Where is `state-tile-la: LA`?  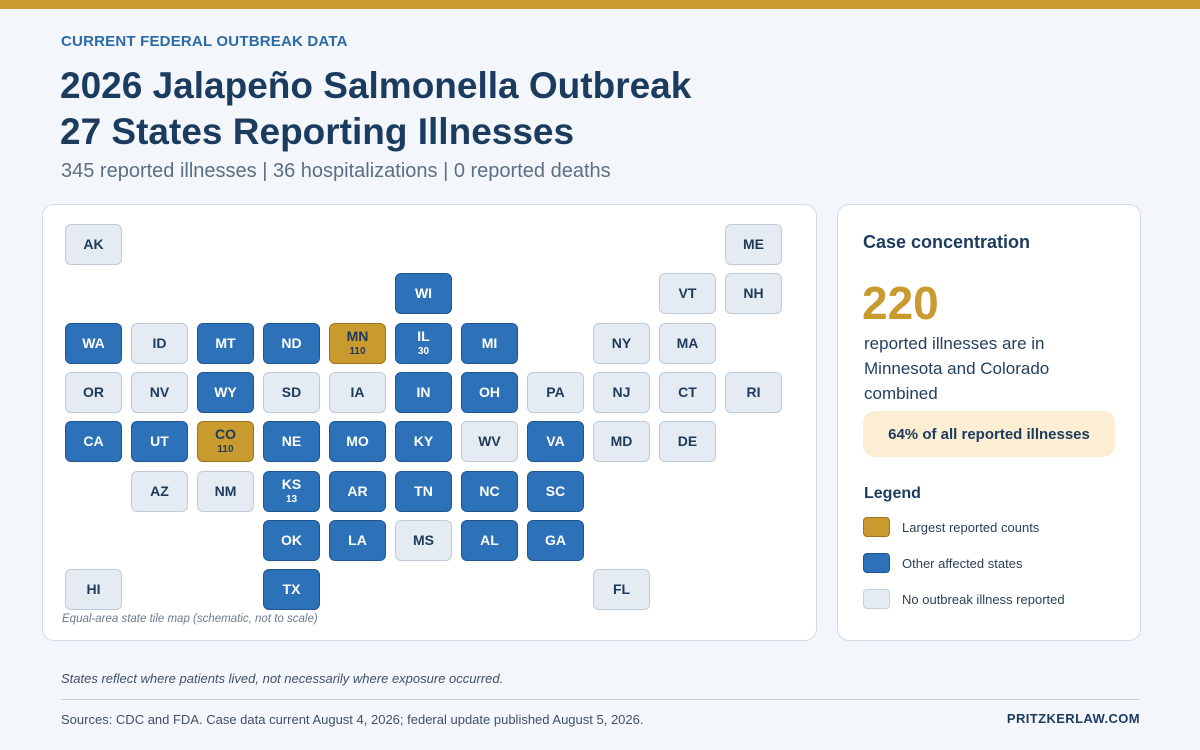 state-tile-la: LA is located at coordinates (357, 540).